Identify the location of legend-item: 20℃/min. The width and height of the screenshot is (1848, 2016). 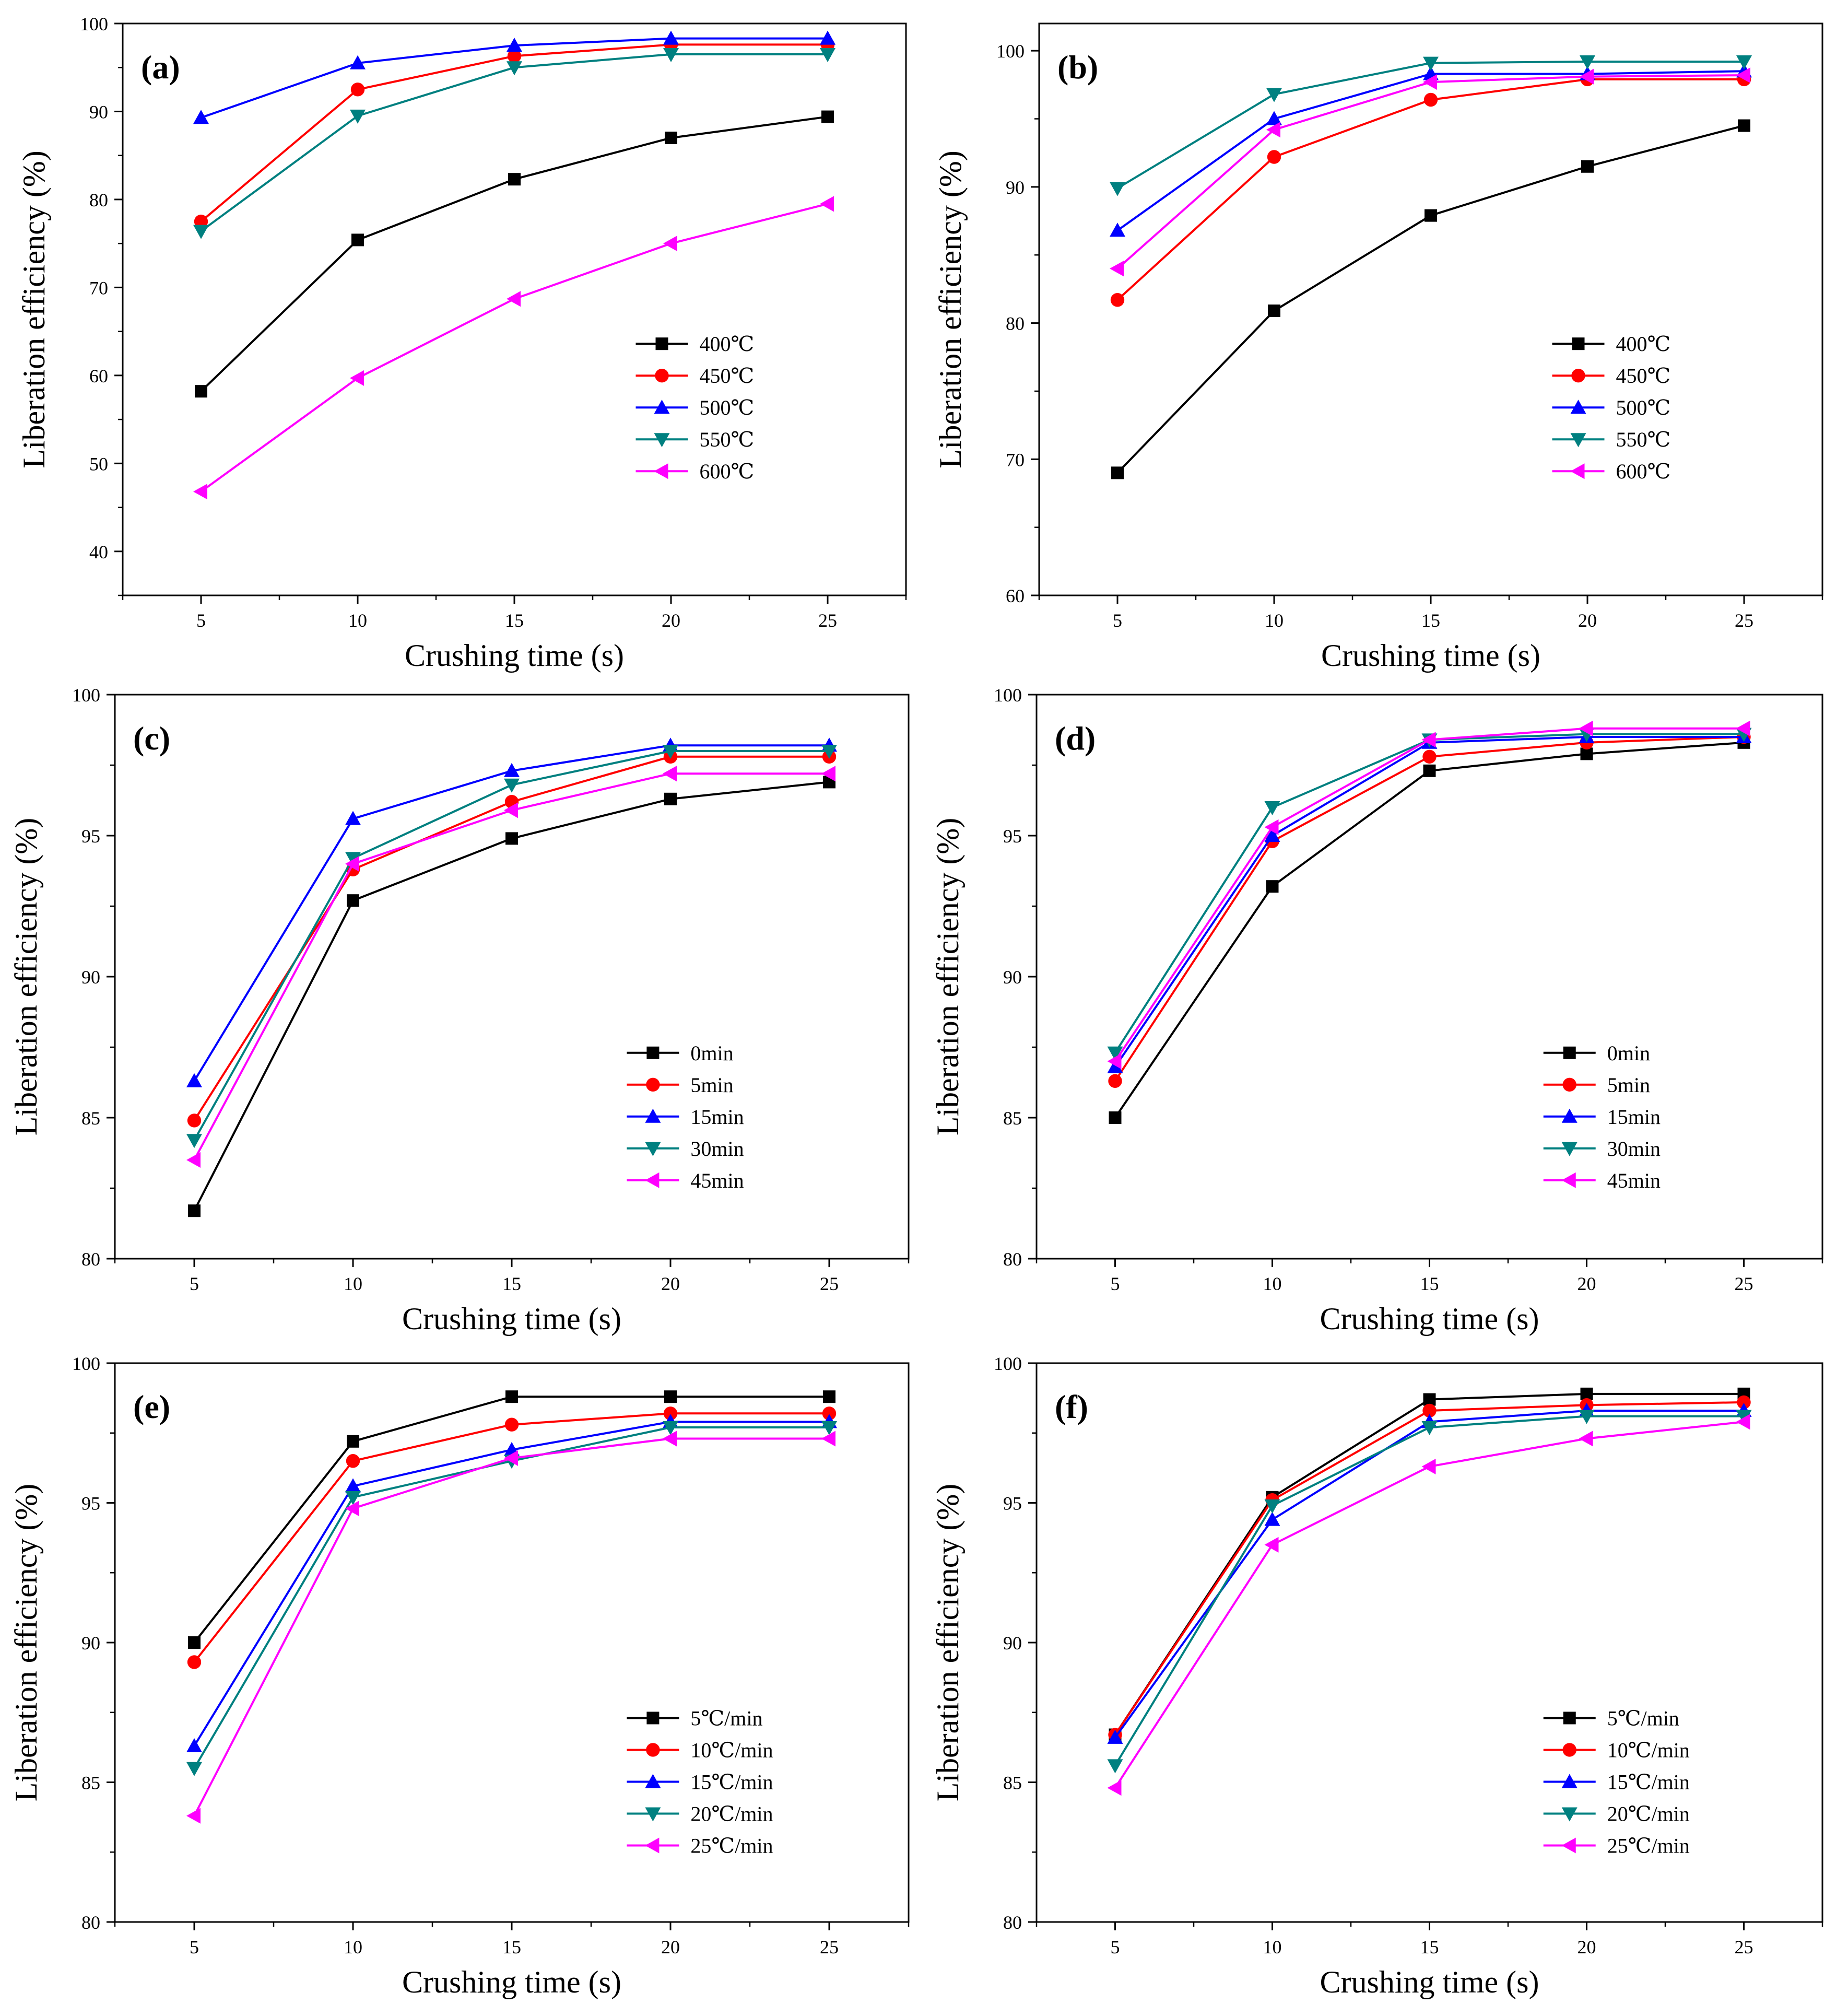
(700, 1814).